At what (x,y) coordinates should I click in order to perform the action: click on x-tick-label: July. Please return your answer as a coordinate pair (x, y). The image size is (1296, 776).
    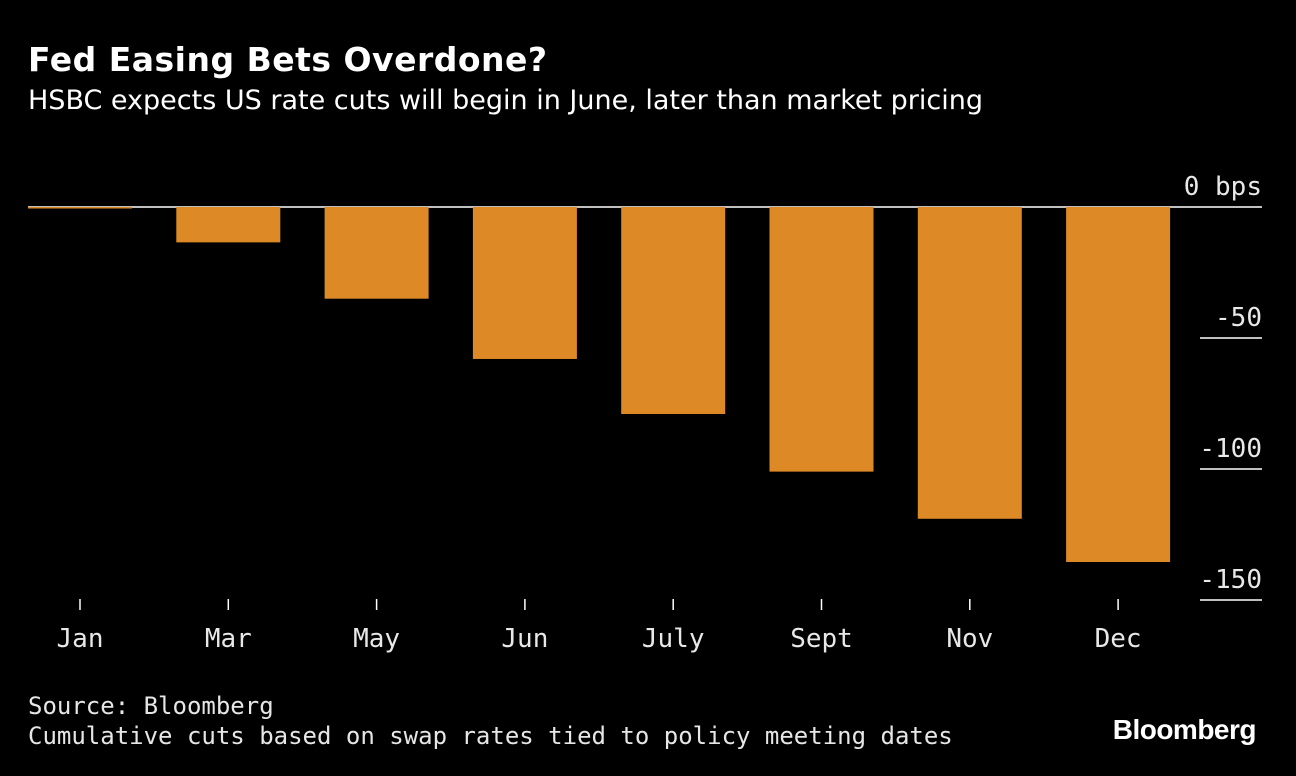
    Looking at the image, I should click on (673, 639).